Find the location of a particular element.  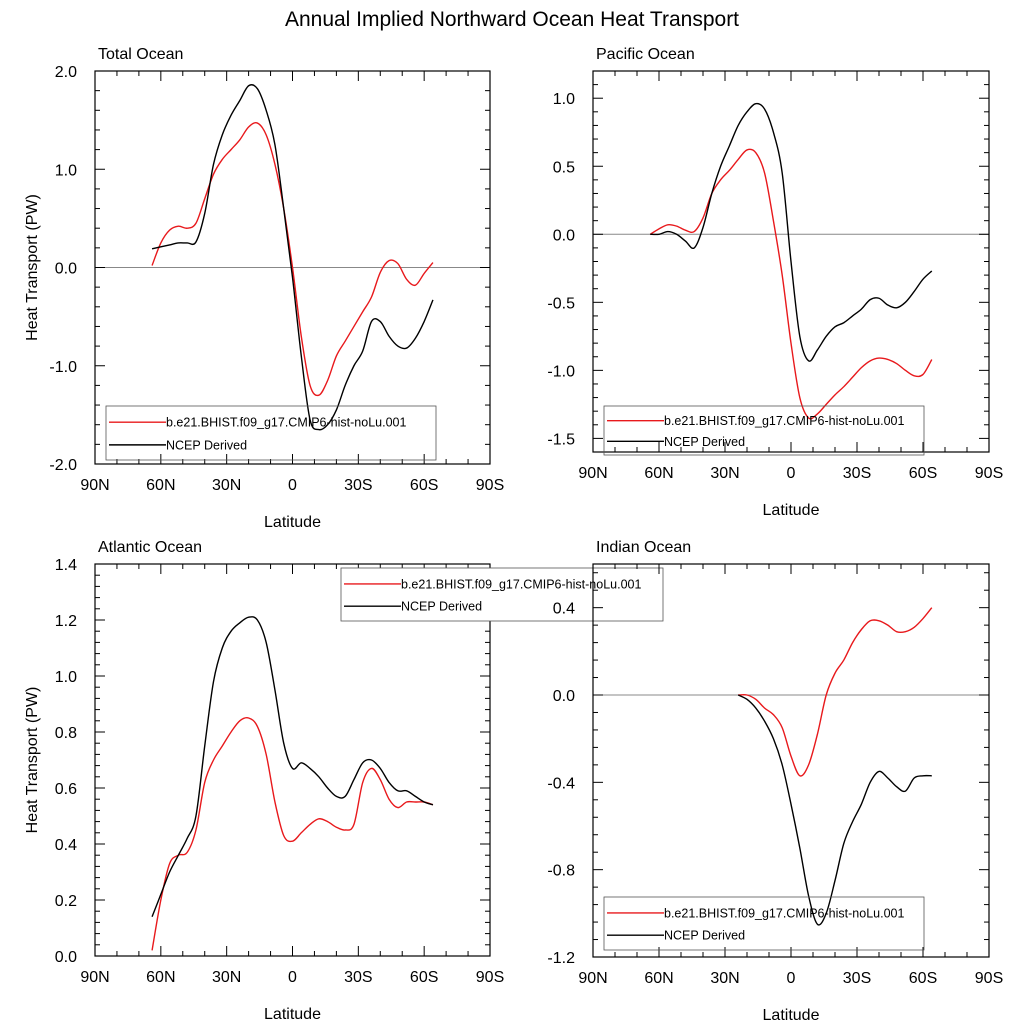

indian-ocean-x-tick-label: 90S is located at coordinates (989, 978).